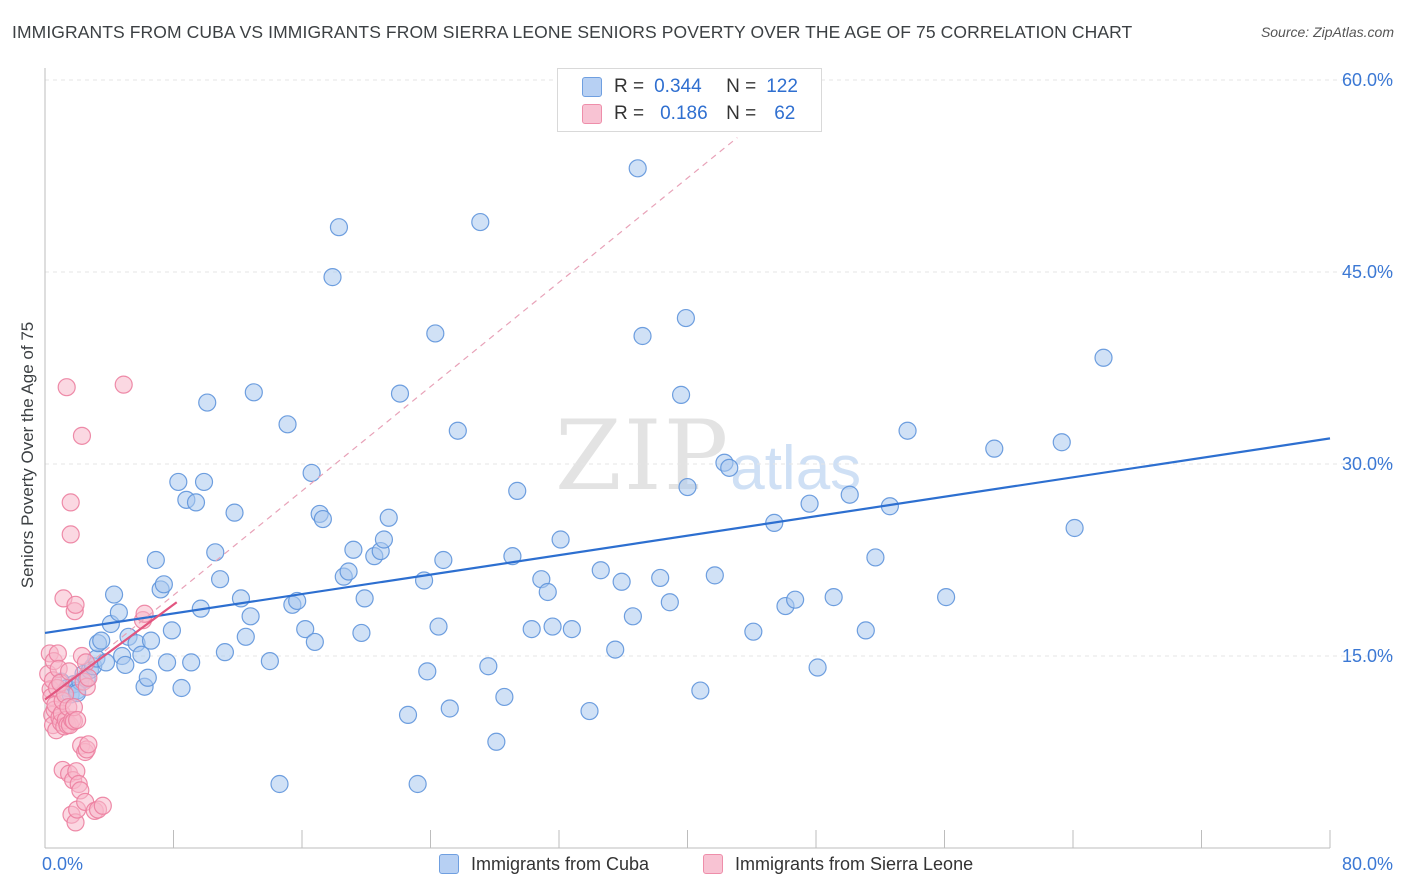 The width and height of the screenshot is (1406, 892). I want to click on bottom-legend-label-cuba: Immigrants from Cuba, so click(560, 863).